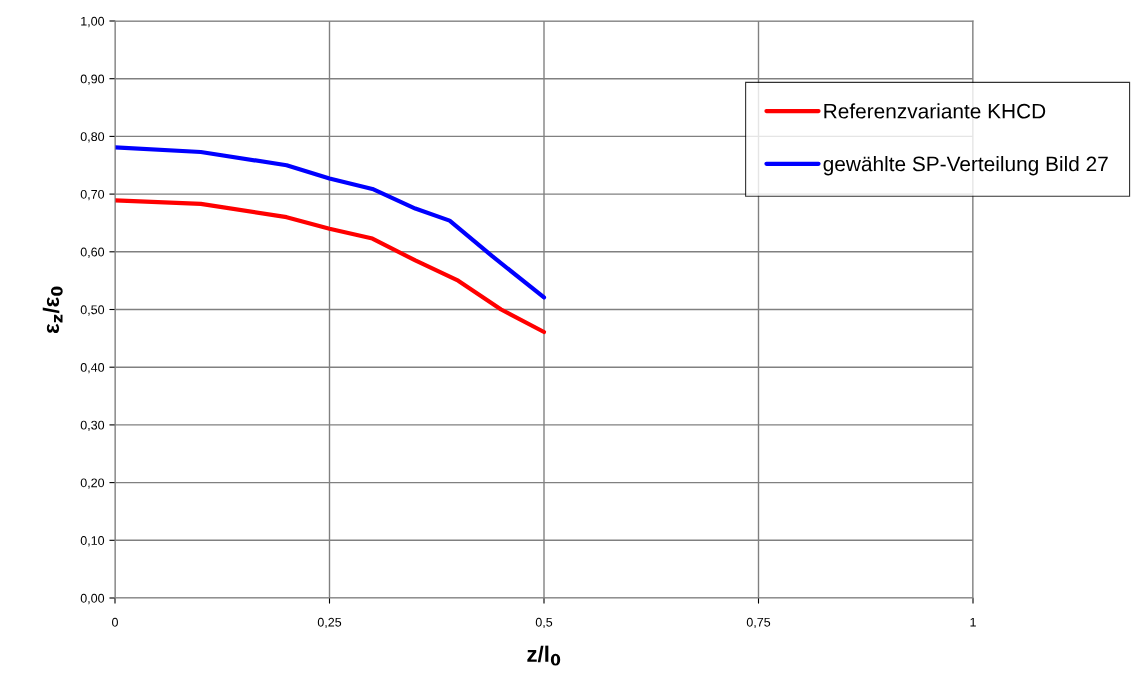 The image size is (1142, 691). Describe the element at coordinates (92, 541) in the screenshot. I see `y-tick-label: 0,10` at that location.